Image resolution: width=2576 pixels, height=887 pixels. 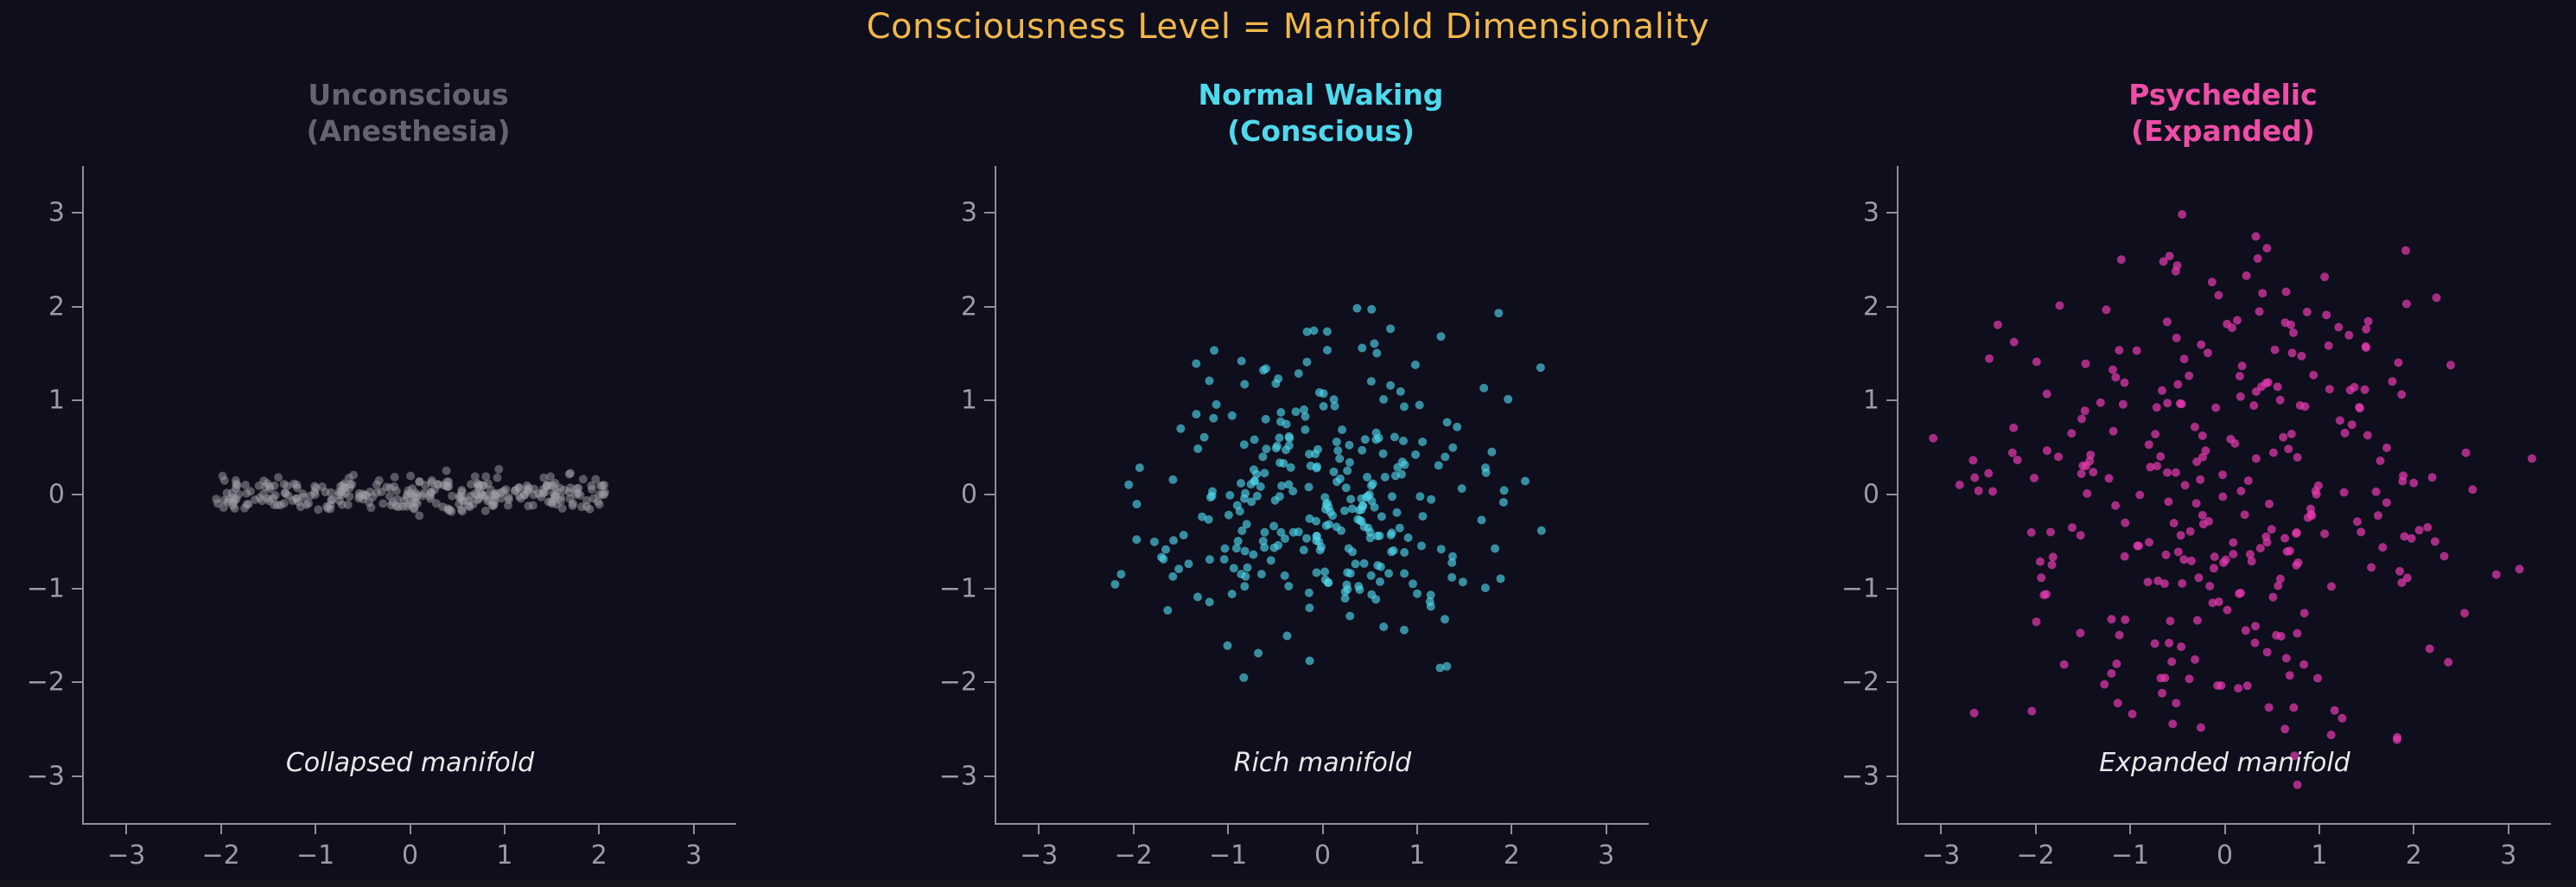 What do you see at coordinates (958, 588) in the screenshot?
I see `y-tick-label: −1` at bounding box center [958, 588].